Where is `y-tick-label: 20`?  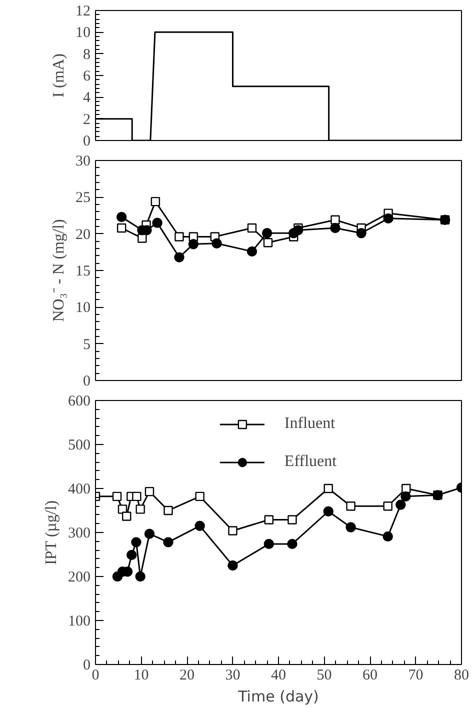
y-tick-label: 20 is located at coordinates (83, 234).